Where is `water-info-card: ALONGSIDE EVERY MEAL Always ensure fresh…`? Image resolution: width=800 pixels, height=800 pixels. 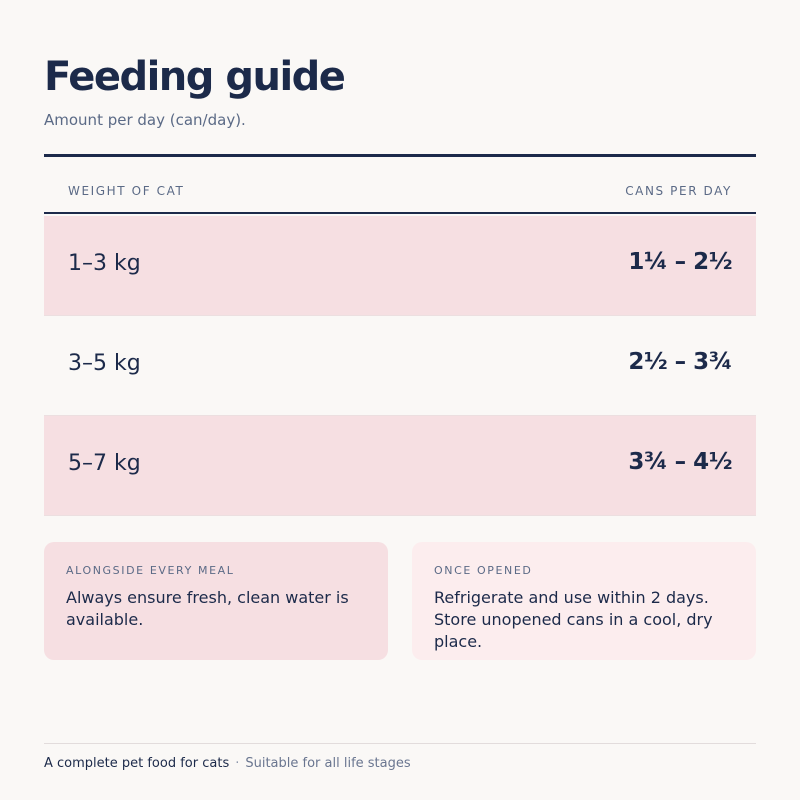 water-info-card: ALONGSIDE EVERY MEAL Always ensure fresh… is located at coordinates (216, 601).